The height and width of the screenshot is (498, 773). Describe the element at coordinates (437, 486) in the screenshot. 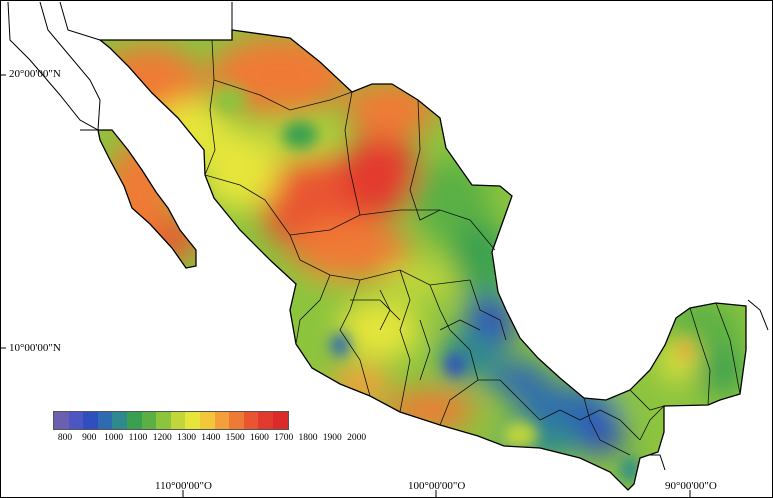

I see `longitude-label-100w: 100°00'00"O` at that location.